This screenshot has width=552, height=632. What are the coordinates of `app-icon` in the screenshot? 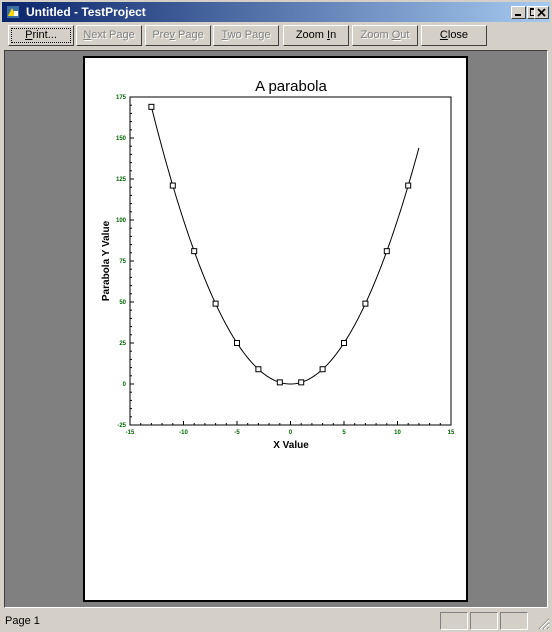 It's located at (13, 12).